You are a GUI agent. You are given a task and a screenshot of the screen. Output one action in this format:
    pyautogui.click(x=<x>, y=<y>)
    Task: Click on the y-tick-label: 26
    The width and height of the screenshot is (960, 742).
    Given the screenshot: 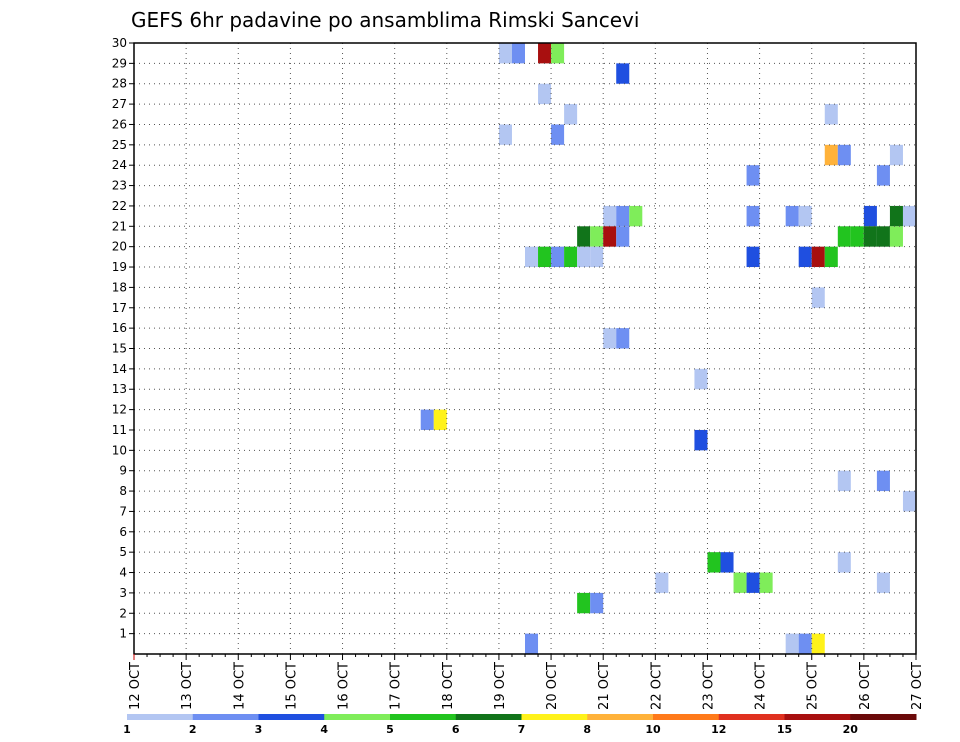 What is the action you would take?
    pyautogui.click(x=119, y=124)
    